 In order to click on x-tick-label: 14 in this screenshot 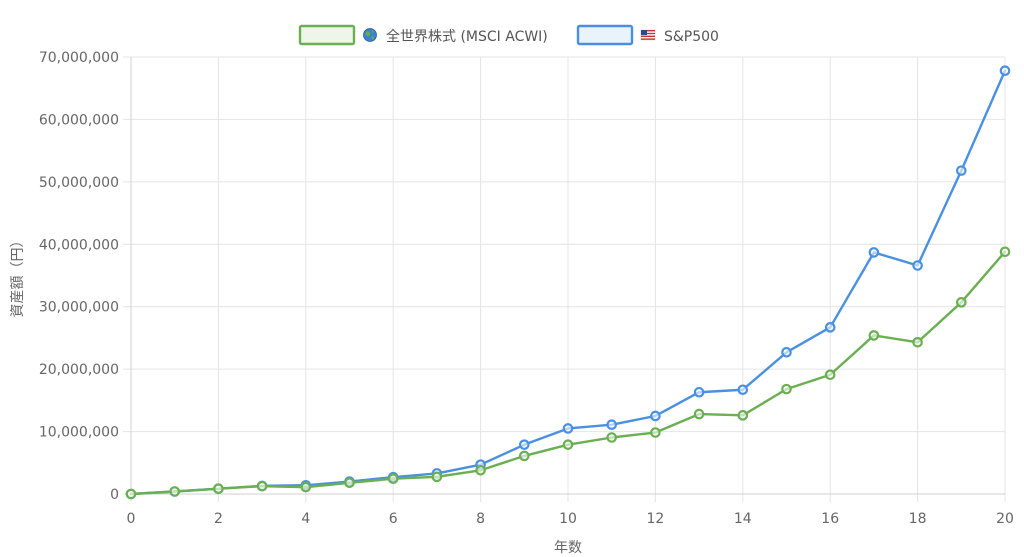, I will do `click(743, 519)`.